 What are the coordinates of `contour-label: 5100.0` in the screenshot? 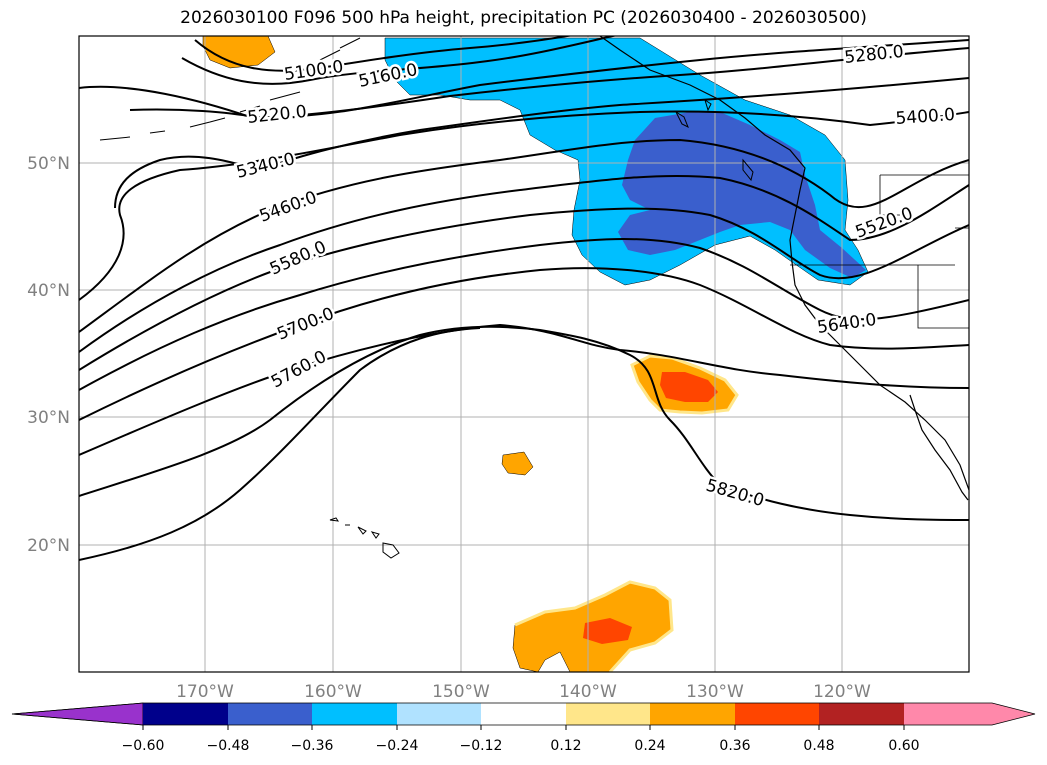 It's located at (314, 71).